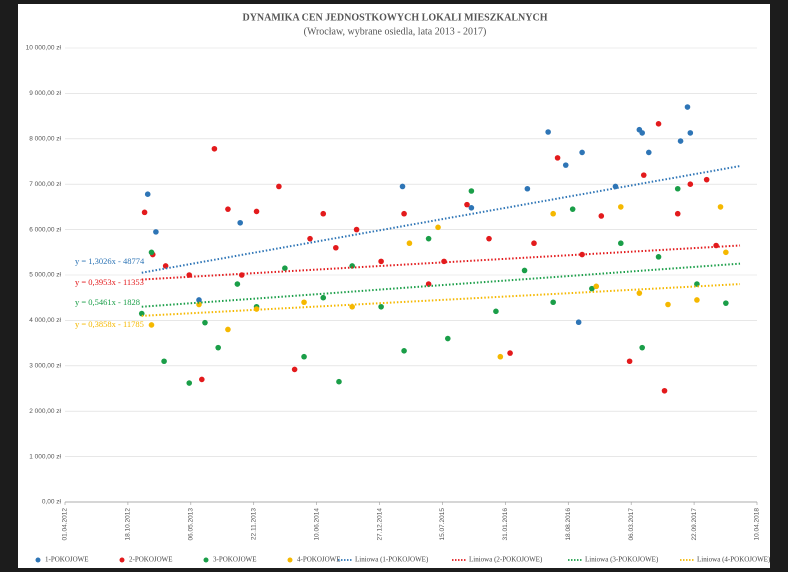 The height and width of the screenshot is (572, 788). What do you see at coordinates (107, 302) in the screenshot?
I see `trend-equation: y = 0,5461x - 1828` at bounding box center [107, 302].